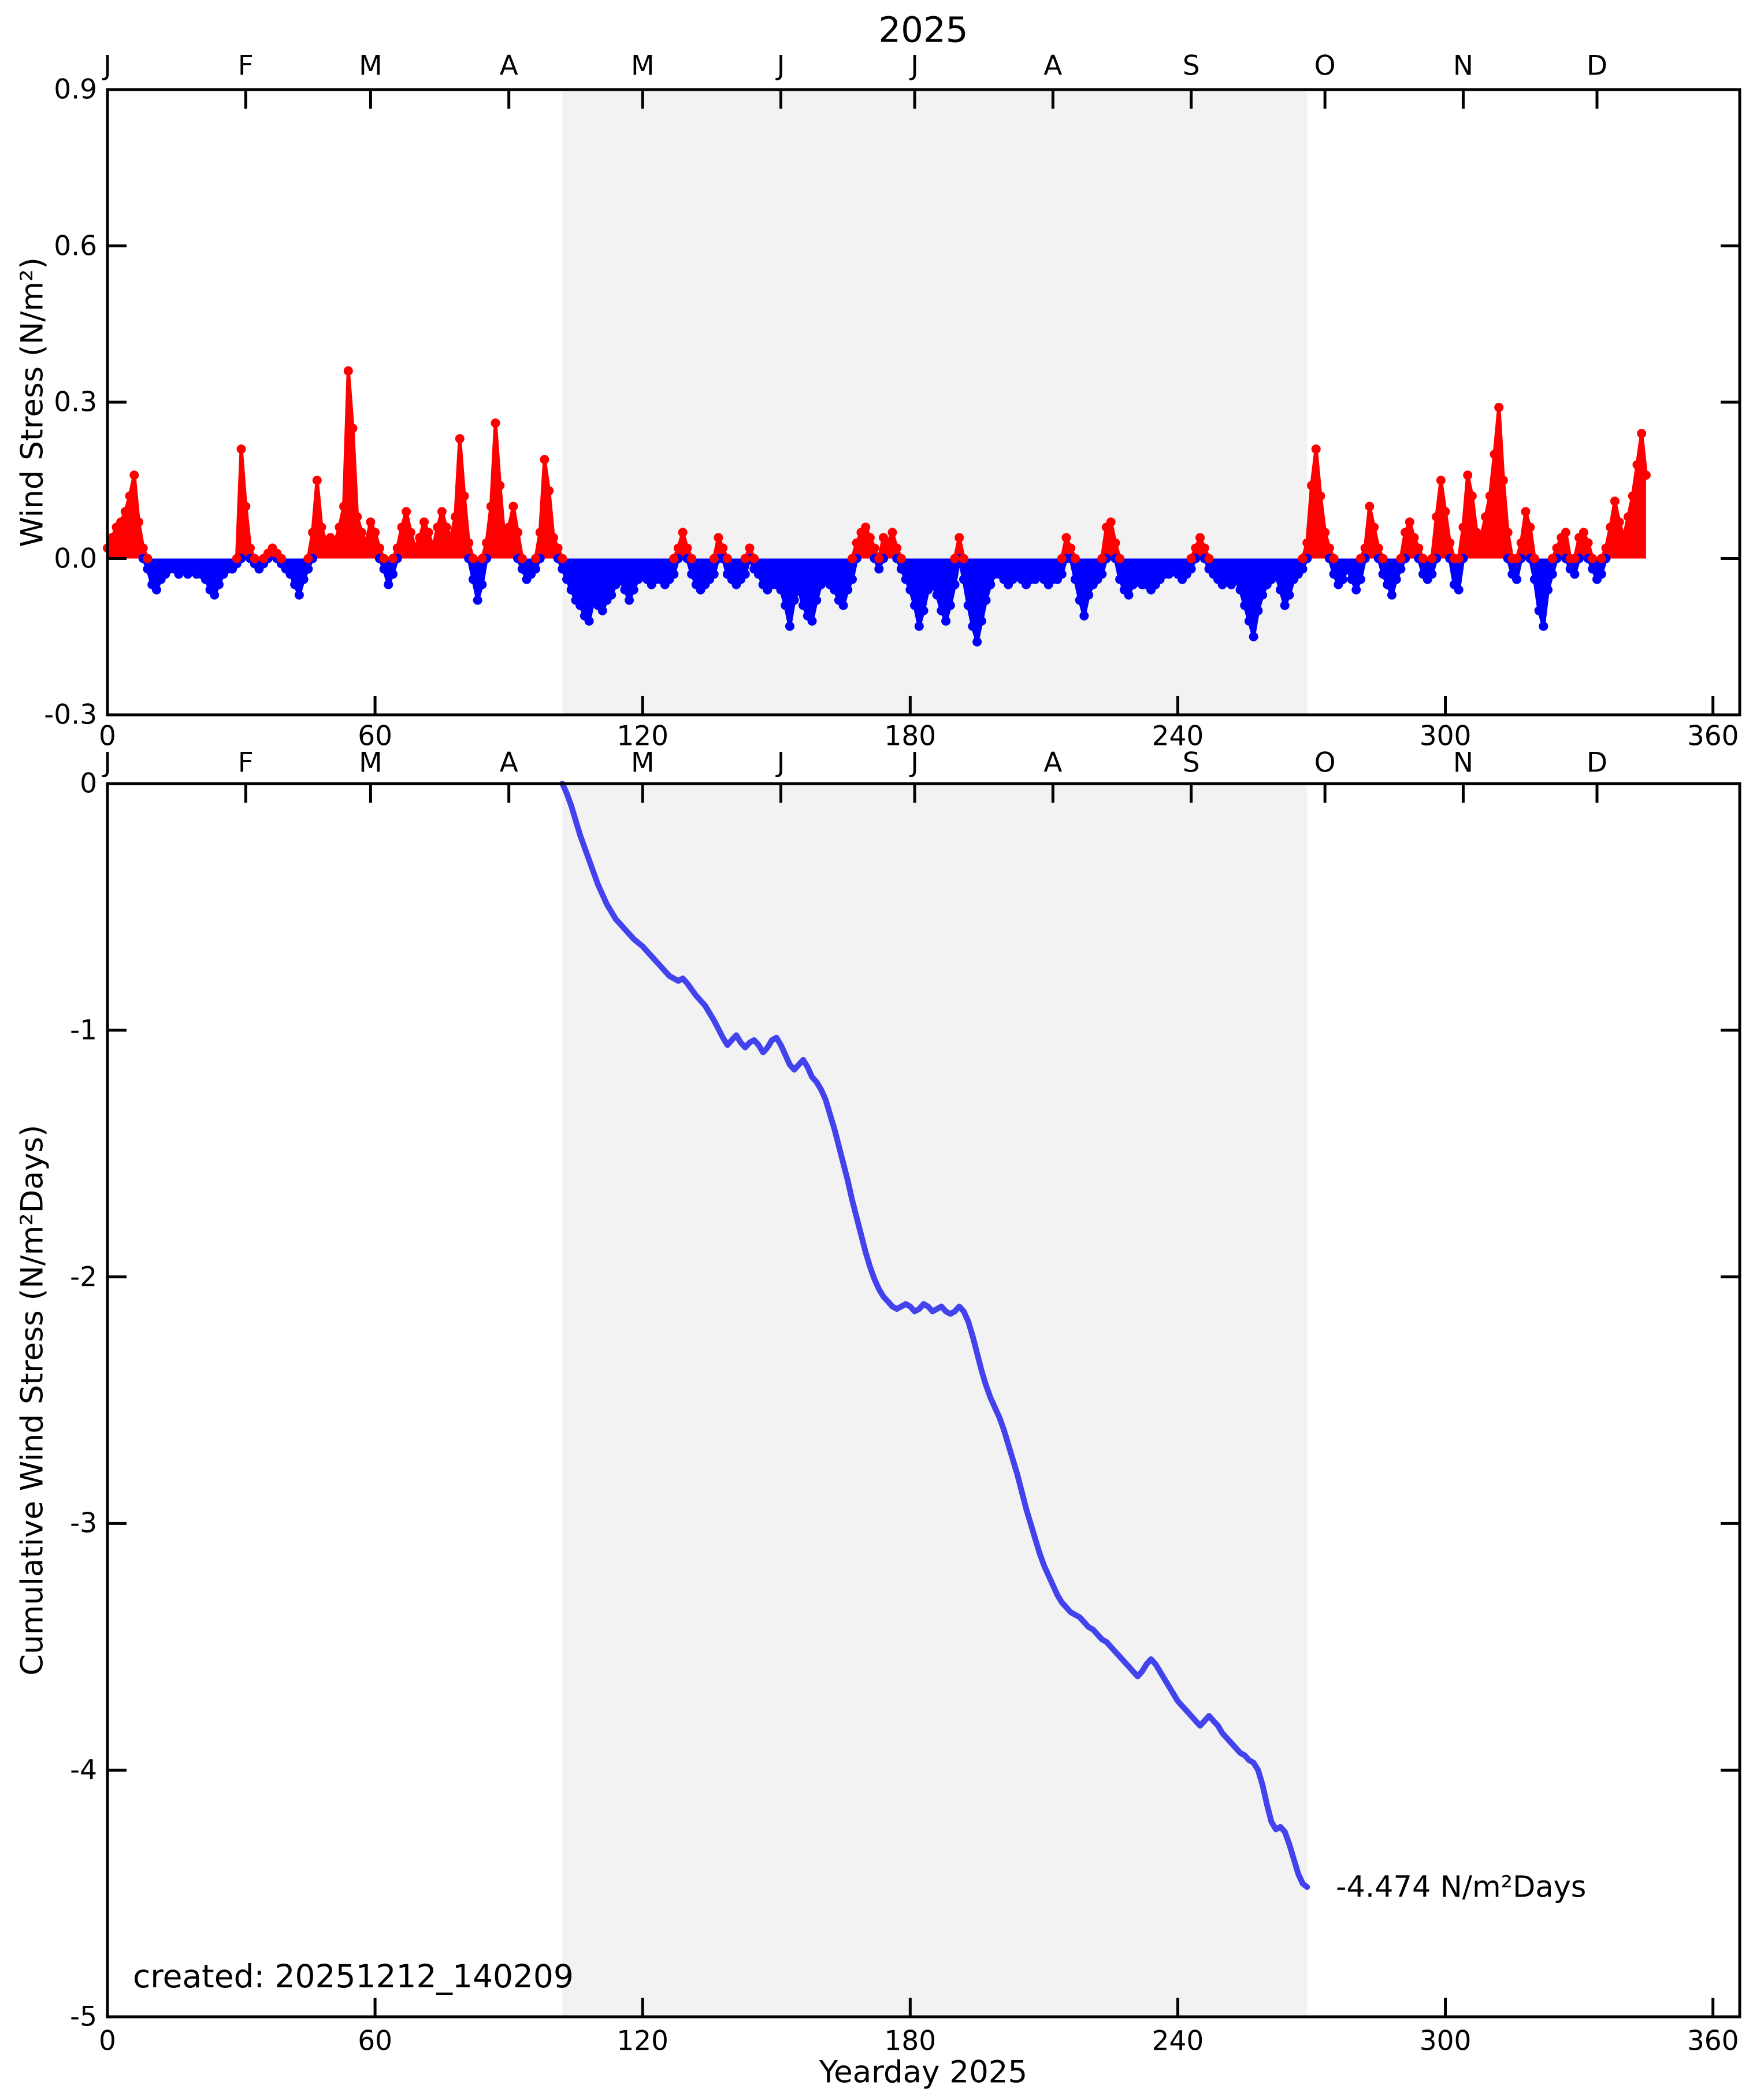 This screenshot has width=1753, height=2100. I want to click on ytick-label-cumulative: -3, so click(83, 1523).